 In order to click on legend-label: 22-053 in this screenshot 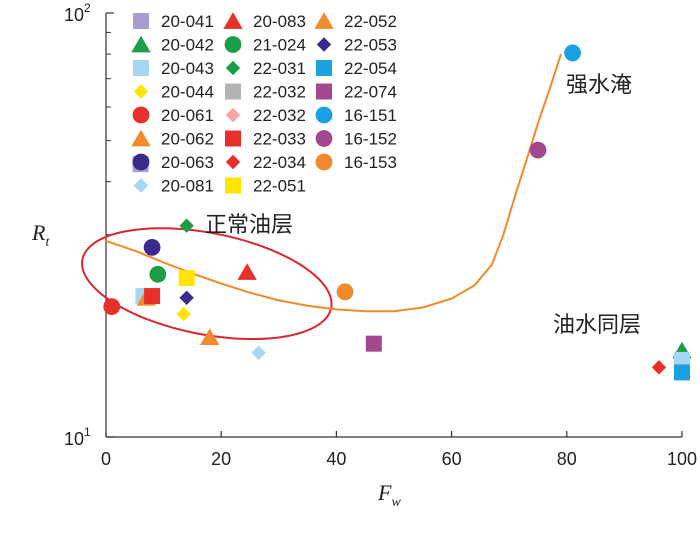, I will do `click(370, 45)`.